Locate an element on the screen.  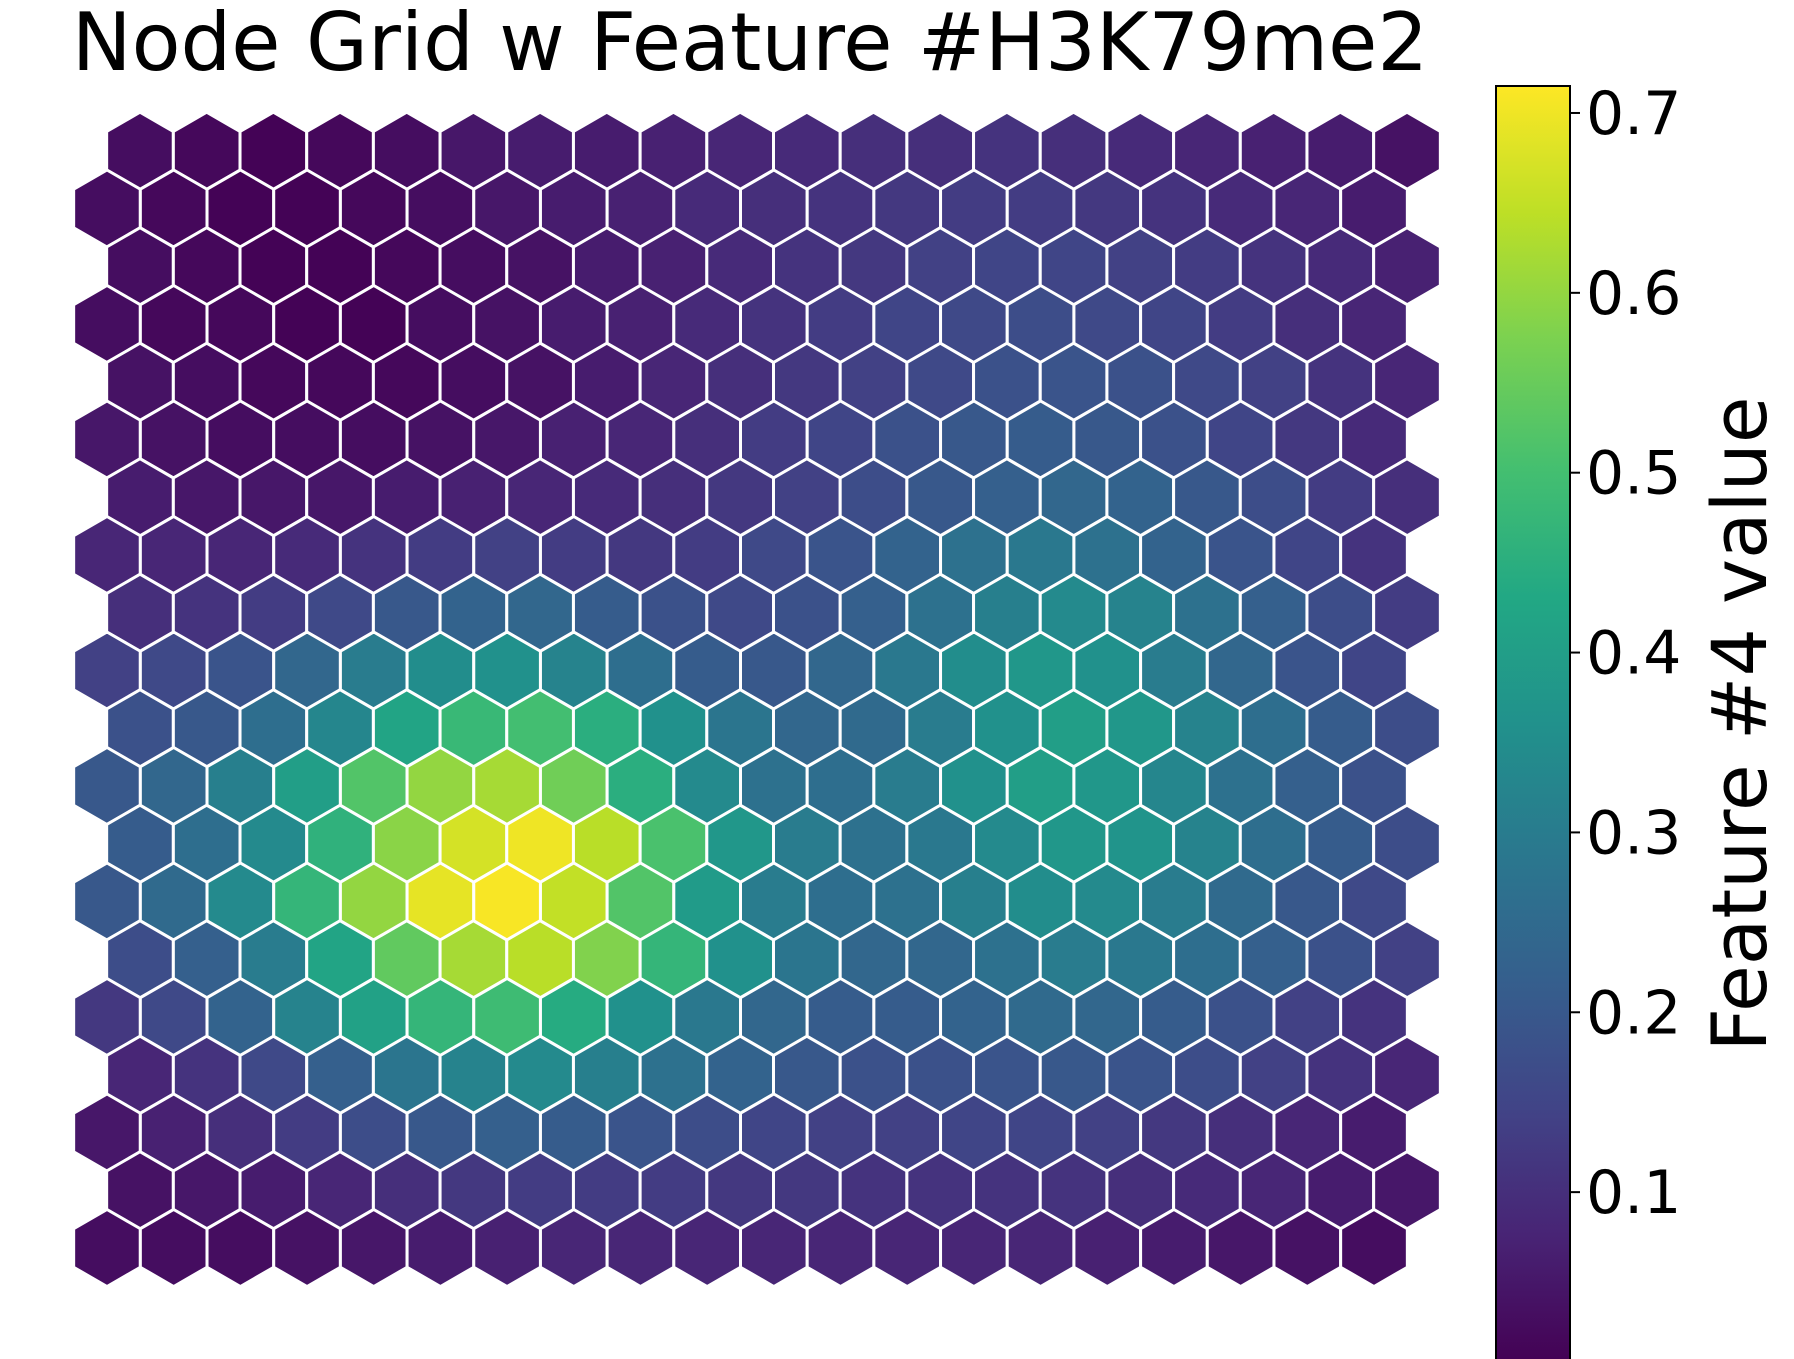
colorbar-gradient is located at coordinates (1533, 722).